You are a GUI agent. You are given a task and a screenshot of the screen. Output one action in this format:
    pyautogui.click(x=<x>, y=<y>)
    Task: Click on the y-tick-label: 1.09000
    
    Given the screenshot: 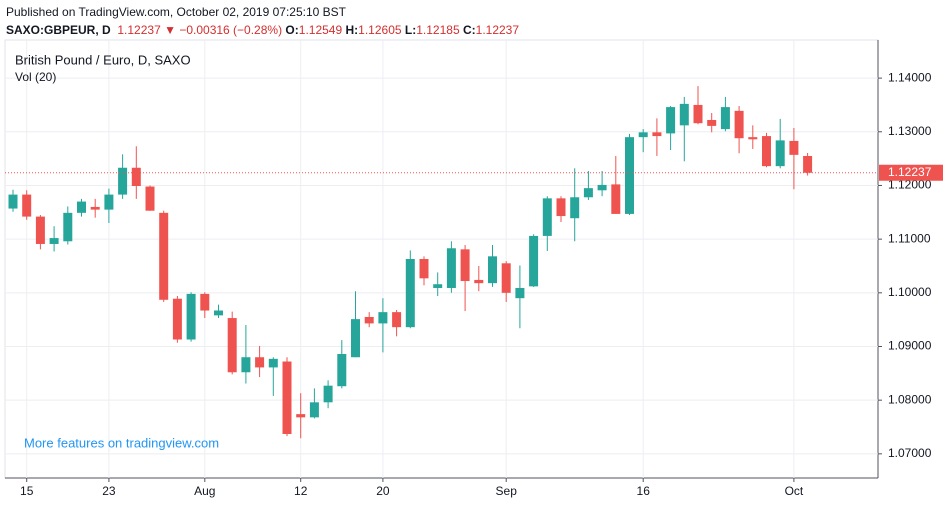 What is the action you would take?
    pyautogui.click(x=910, y=346)
    